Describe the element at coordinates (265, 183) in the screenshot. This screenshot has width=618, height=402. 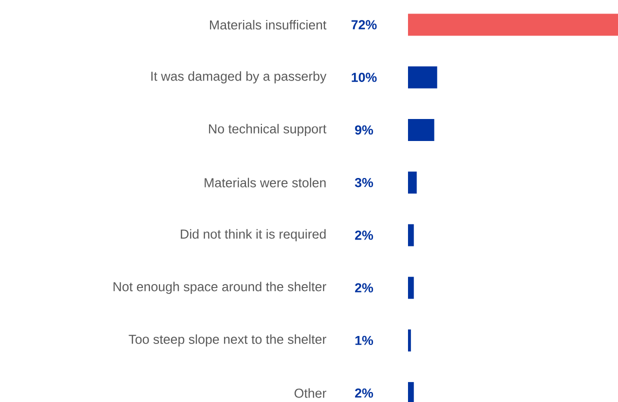
I see `y-tick-label: Materials were stolen` at that location.